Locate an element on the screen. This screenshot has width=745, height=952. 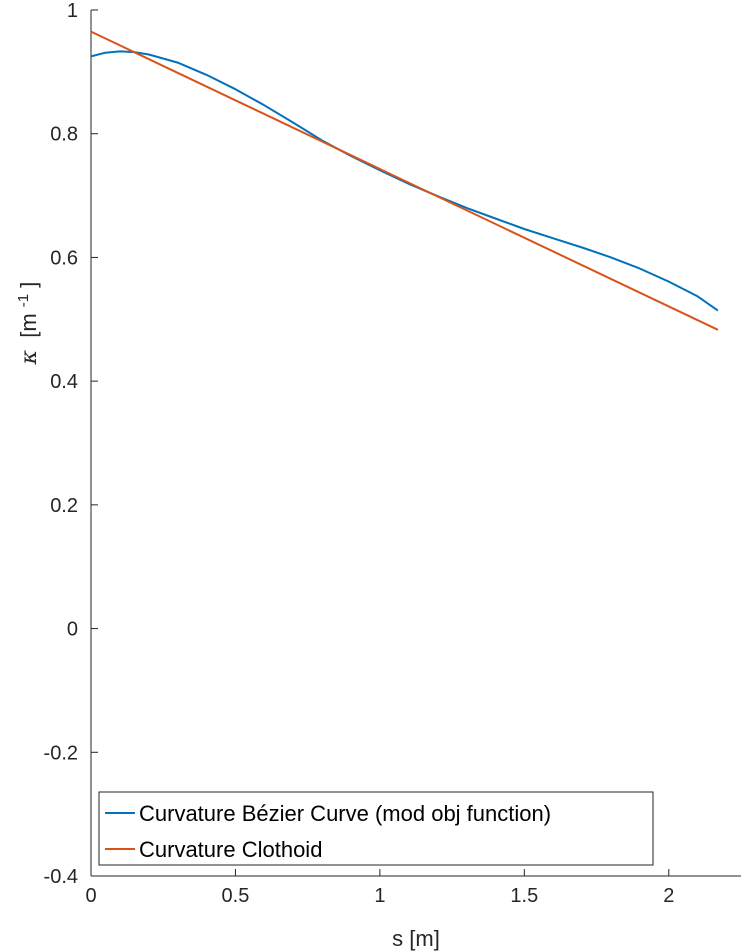
x-tick-label: 0.5 is located at coordinates (236, 896).